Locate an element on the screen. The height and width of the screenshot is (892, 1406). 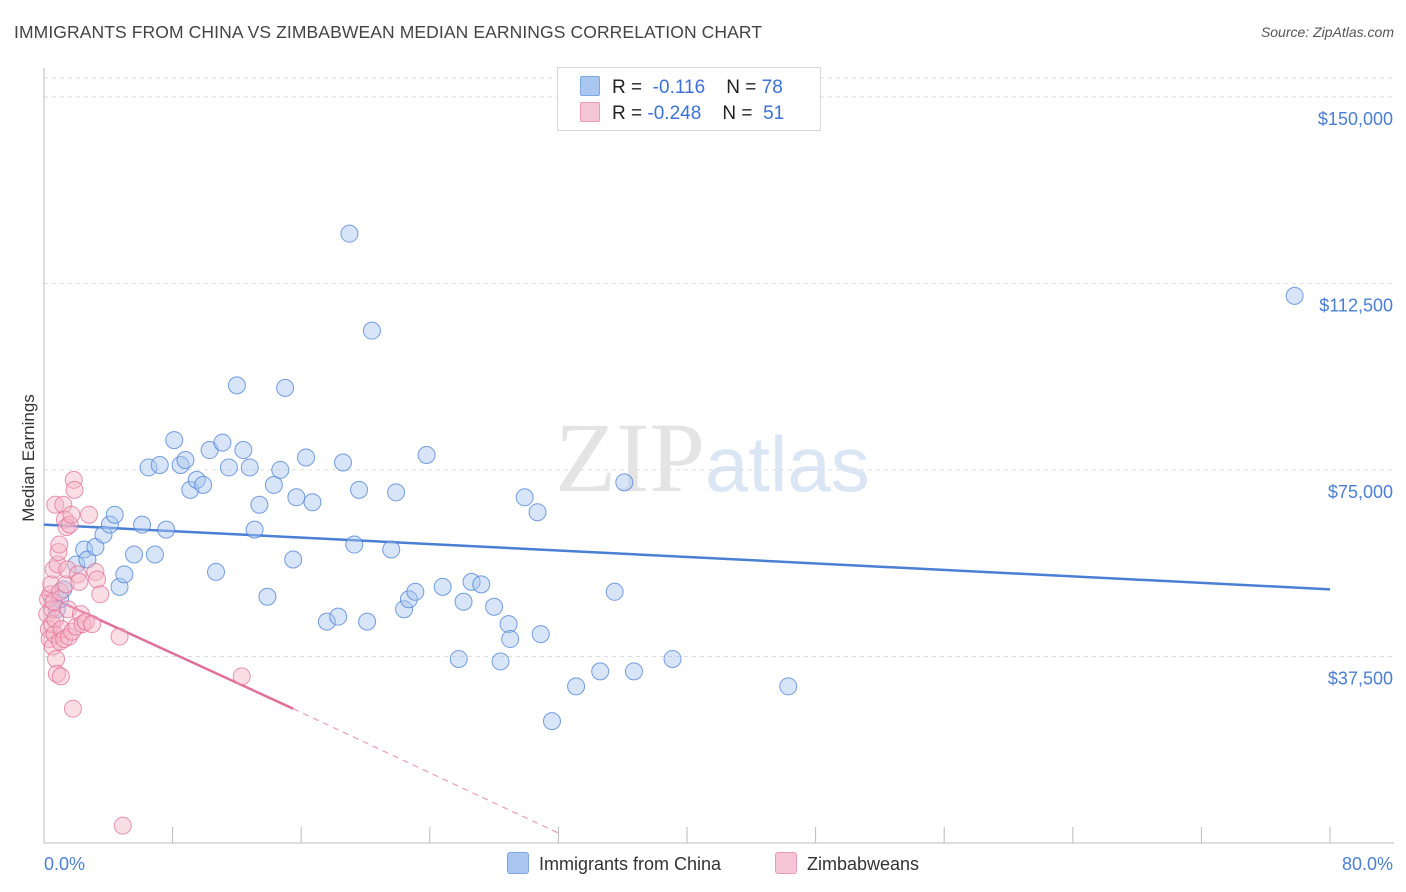
stats-row-china: R = -0.116 N = 78 is located at coordinates (681, 89).